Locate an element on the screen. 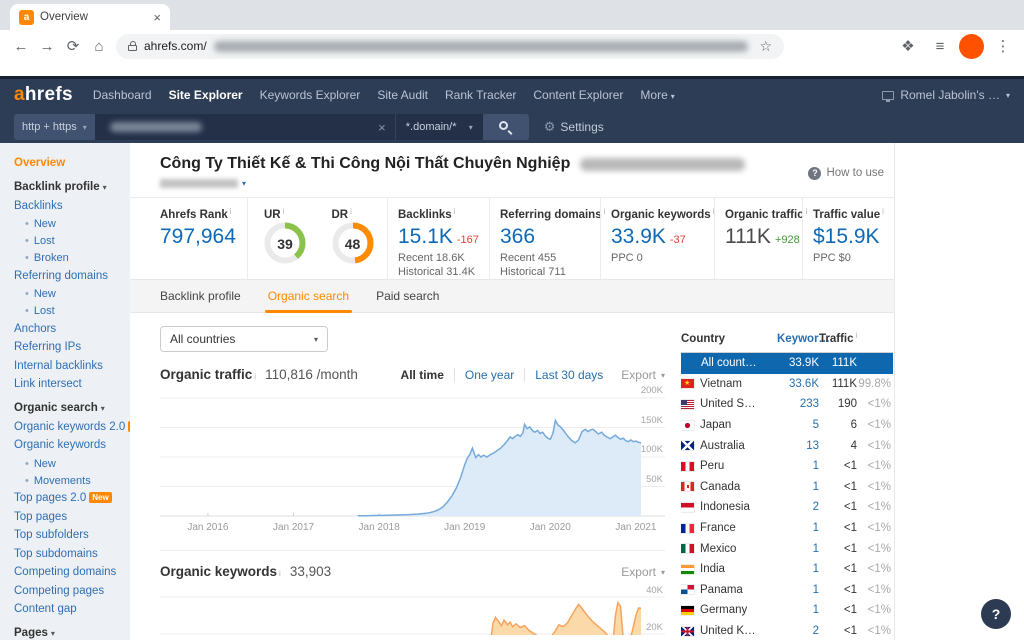 Image resolution: width=1024 pixels, height=640 pixels. ahrefs-logo: ahrefs is located at coordinates (43, 94).